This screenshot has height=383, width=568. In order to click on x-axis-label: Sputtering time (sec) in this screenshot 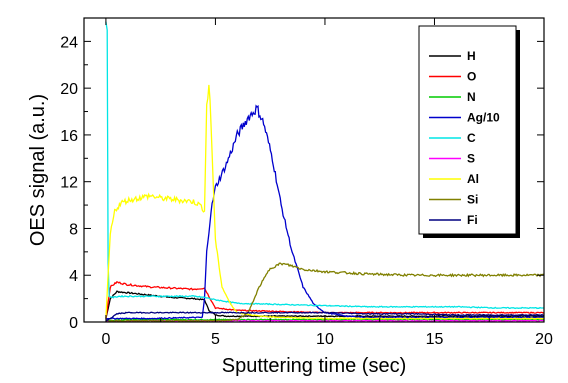, I will do `click(314, 366)`.